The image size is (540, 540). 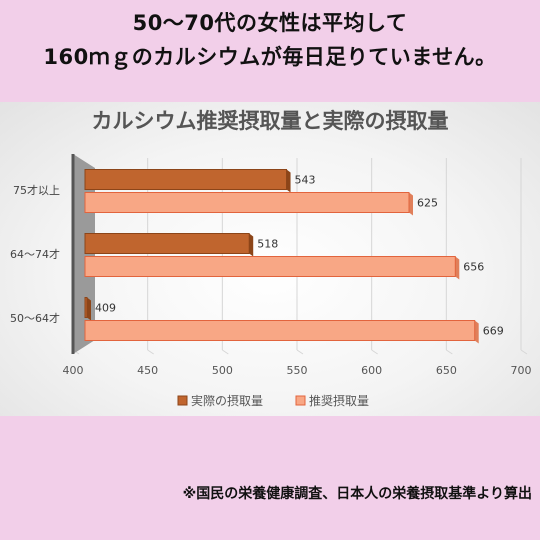 What do you see at coordinates (371, 370) in the screenshot?
I see `x-tick-label: 600` at bounding box center [371, 370].